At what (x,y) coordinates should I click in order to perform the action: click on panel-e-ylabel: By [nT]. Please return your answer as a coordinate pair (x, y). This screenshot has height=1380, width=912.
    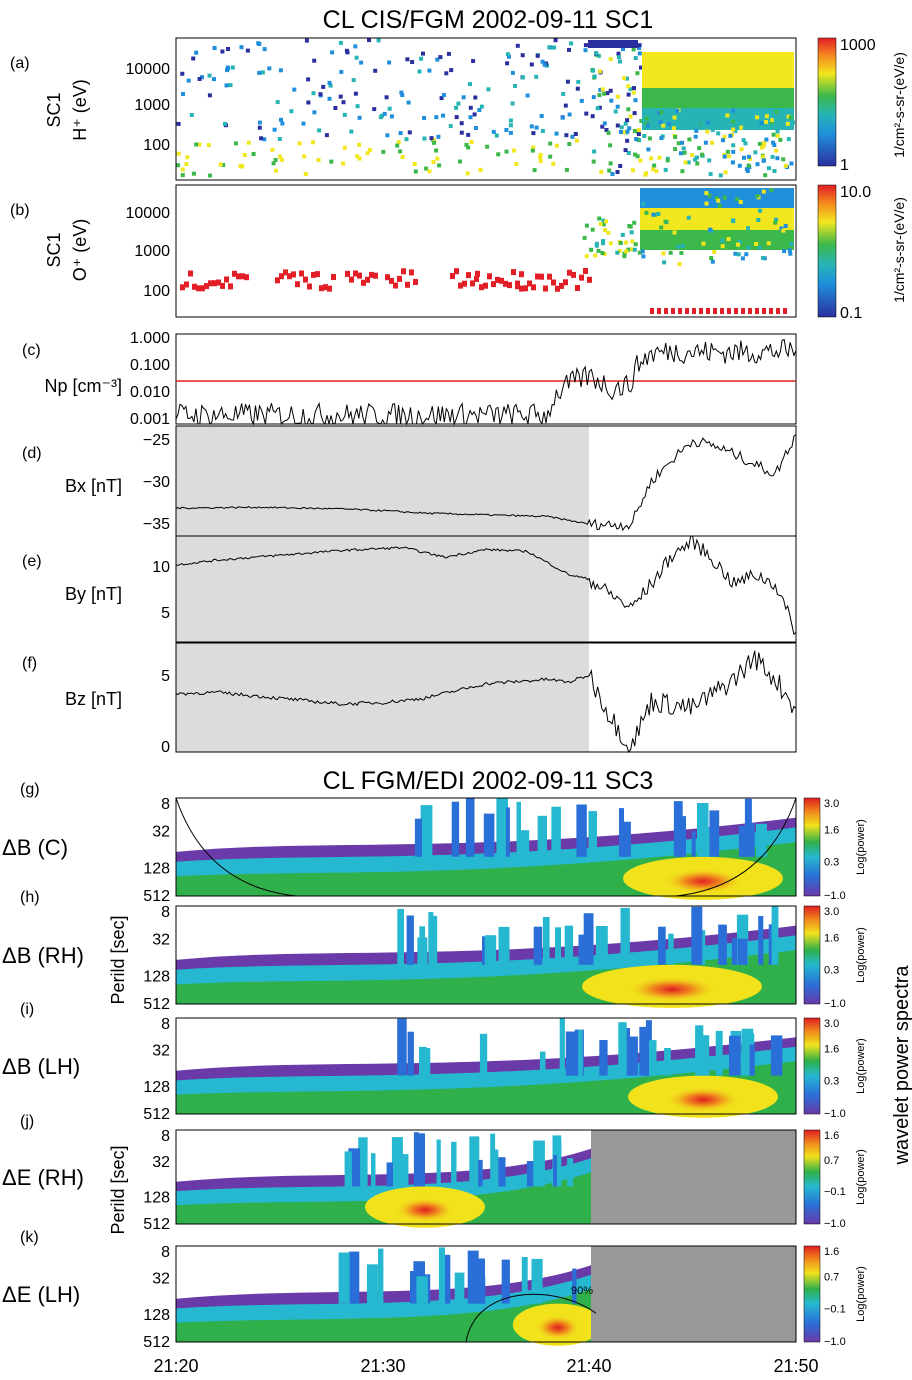
    Looking at the image, I should click on (93, 594).